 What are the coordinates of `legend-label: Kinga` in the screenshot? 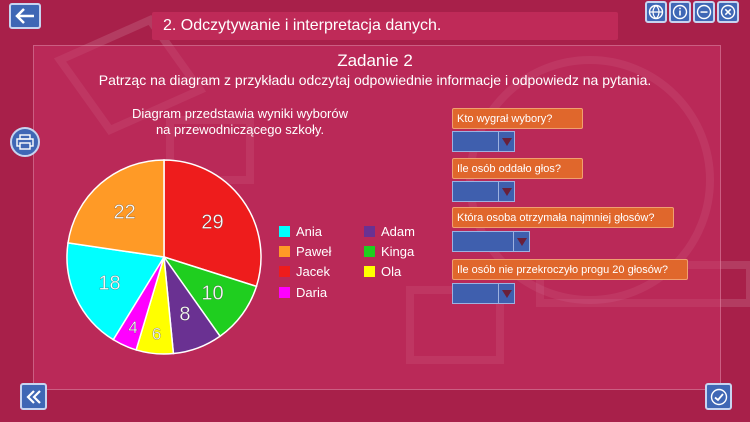 It's located at (398, 251).